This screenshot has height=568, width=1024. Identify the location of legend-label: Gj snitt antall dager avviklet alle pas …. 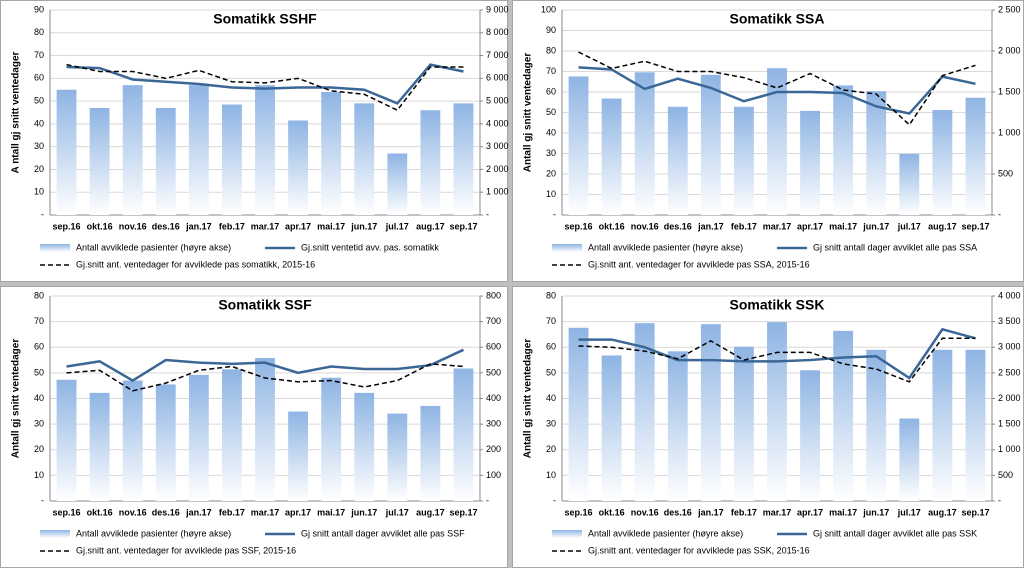
(895, 533).